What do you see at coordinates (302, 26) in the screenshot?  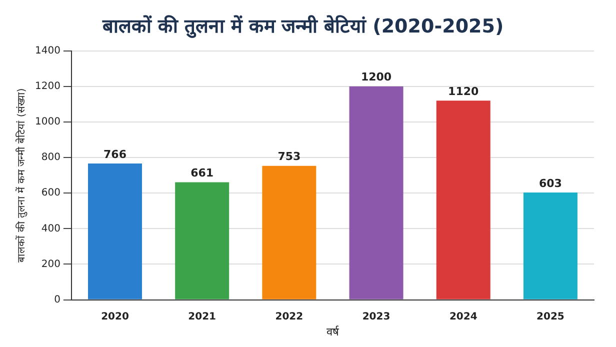 I see `chart-title: बालकों की तुलना में कम जन्मी बेटियां (2020-2025)` at bounding box center [302, 26].